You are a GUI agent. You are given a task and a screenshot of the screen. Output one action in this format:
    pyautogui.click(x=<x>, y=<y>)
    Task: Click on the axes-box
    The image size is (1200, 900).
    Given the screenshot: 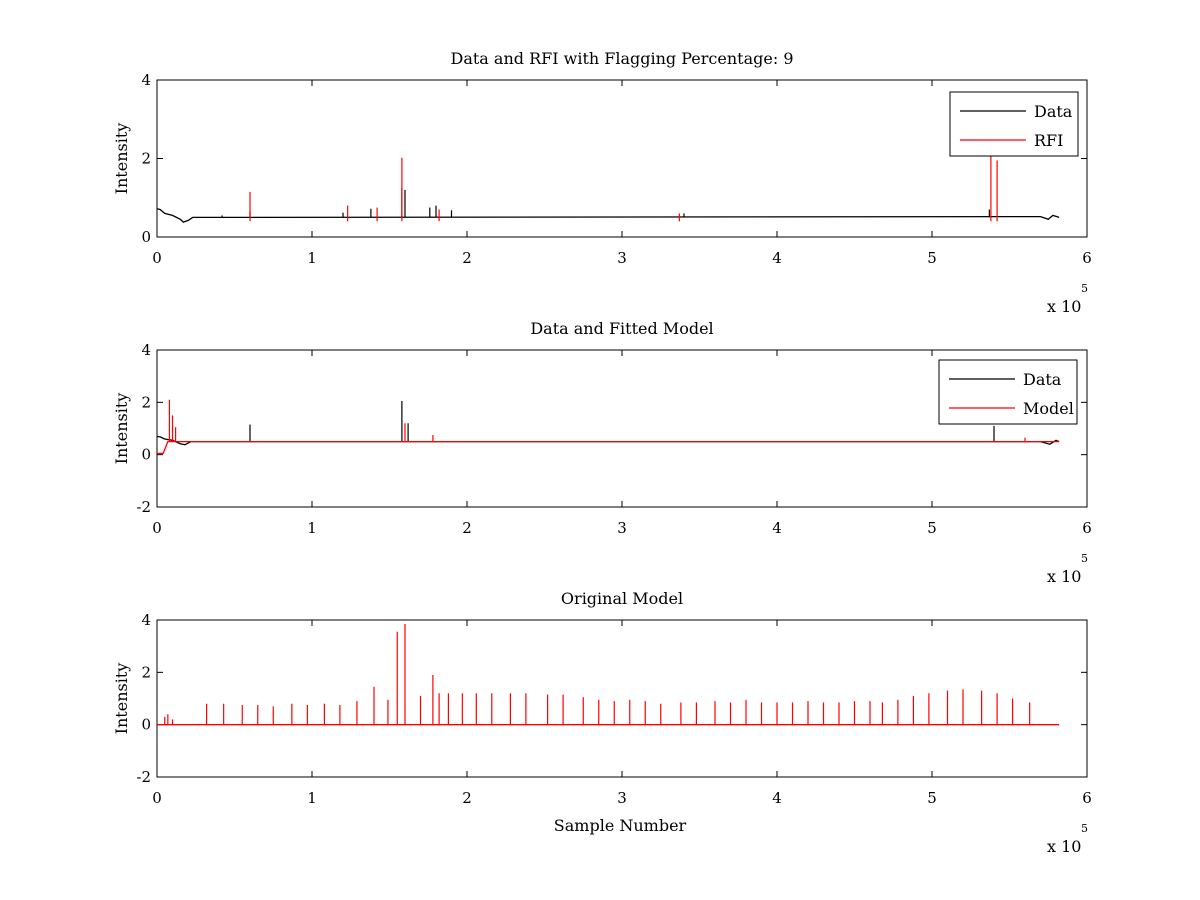 What is the action you would take?
    pyautogui.click(x=622, y=158)
    